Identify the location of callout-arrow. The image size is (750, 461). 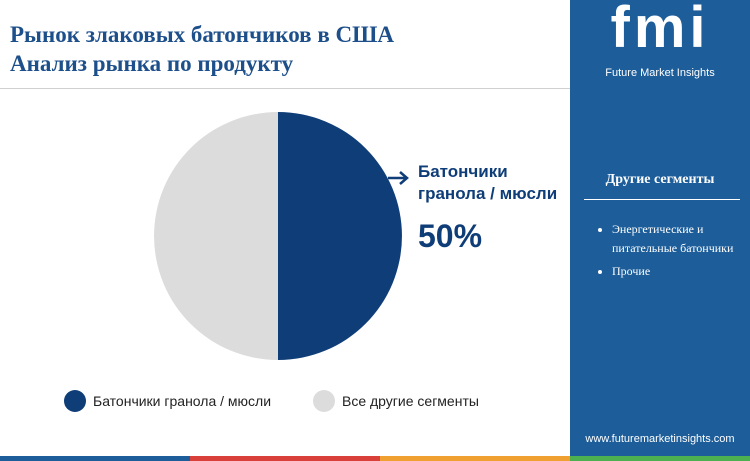
(398, 178).